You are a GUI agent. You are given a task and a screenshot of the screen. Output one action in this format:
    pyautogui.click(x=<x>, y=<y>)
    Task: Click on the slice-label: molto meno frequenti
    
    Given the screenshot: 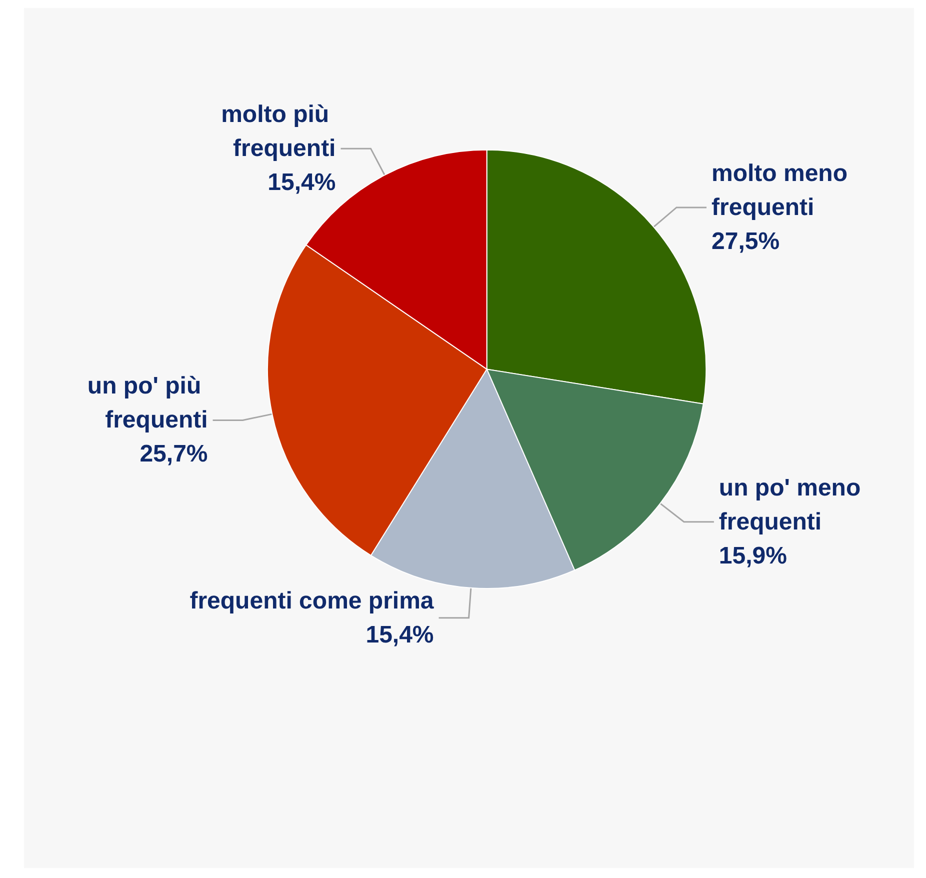 What is the action you would take?
    pyautogui.click(x=783, y=190)
    